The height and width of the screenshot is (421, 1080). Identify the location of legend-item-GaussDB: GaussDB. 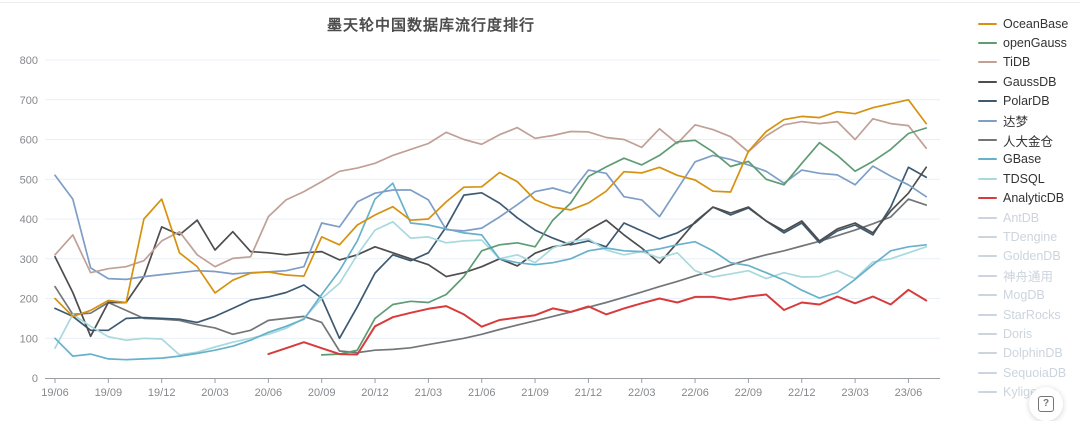
(1028, 81).